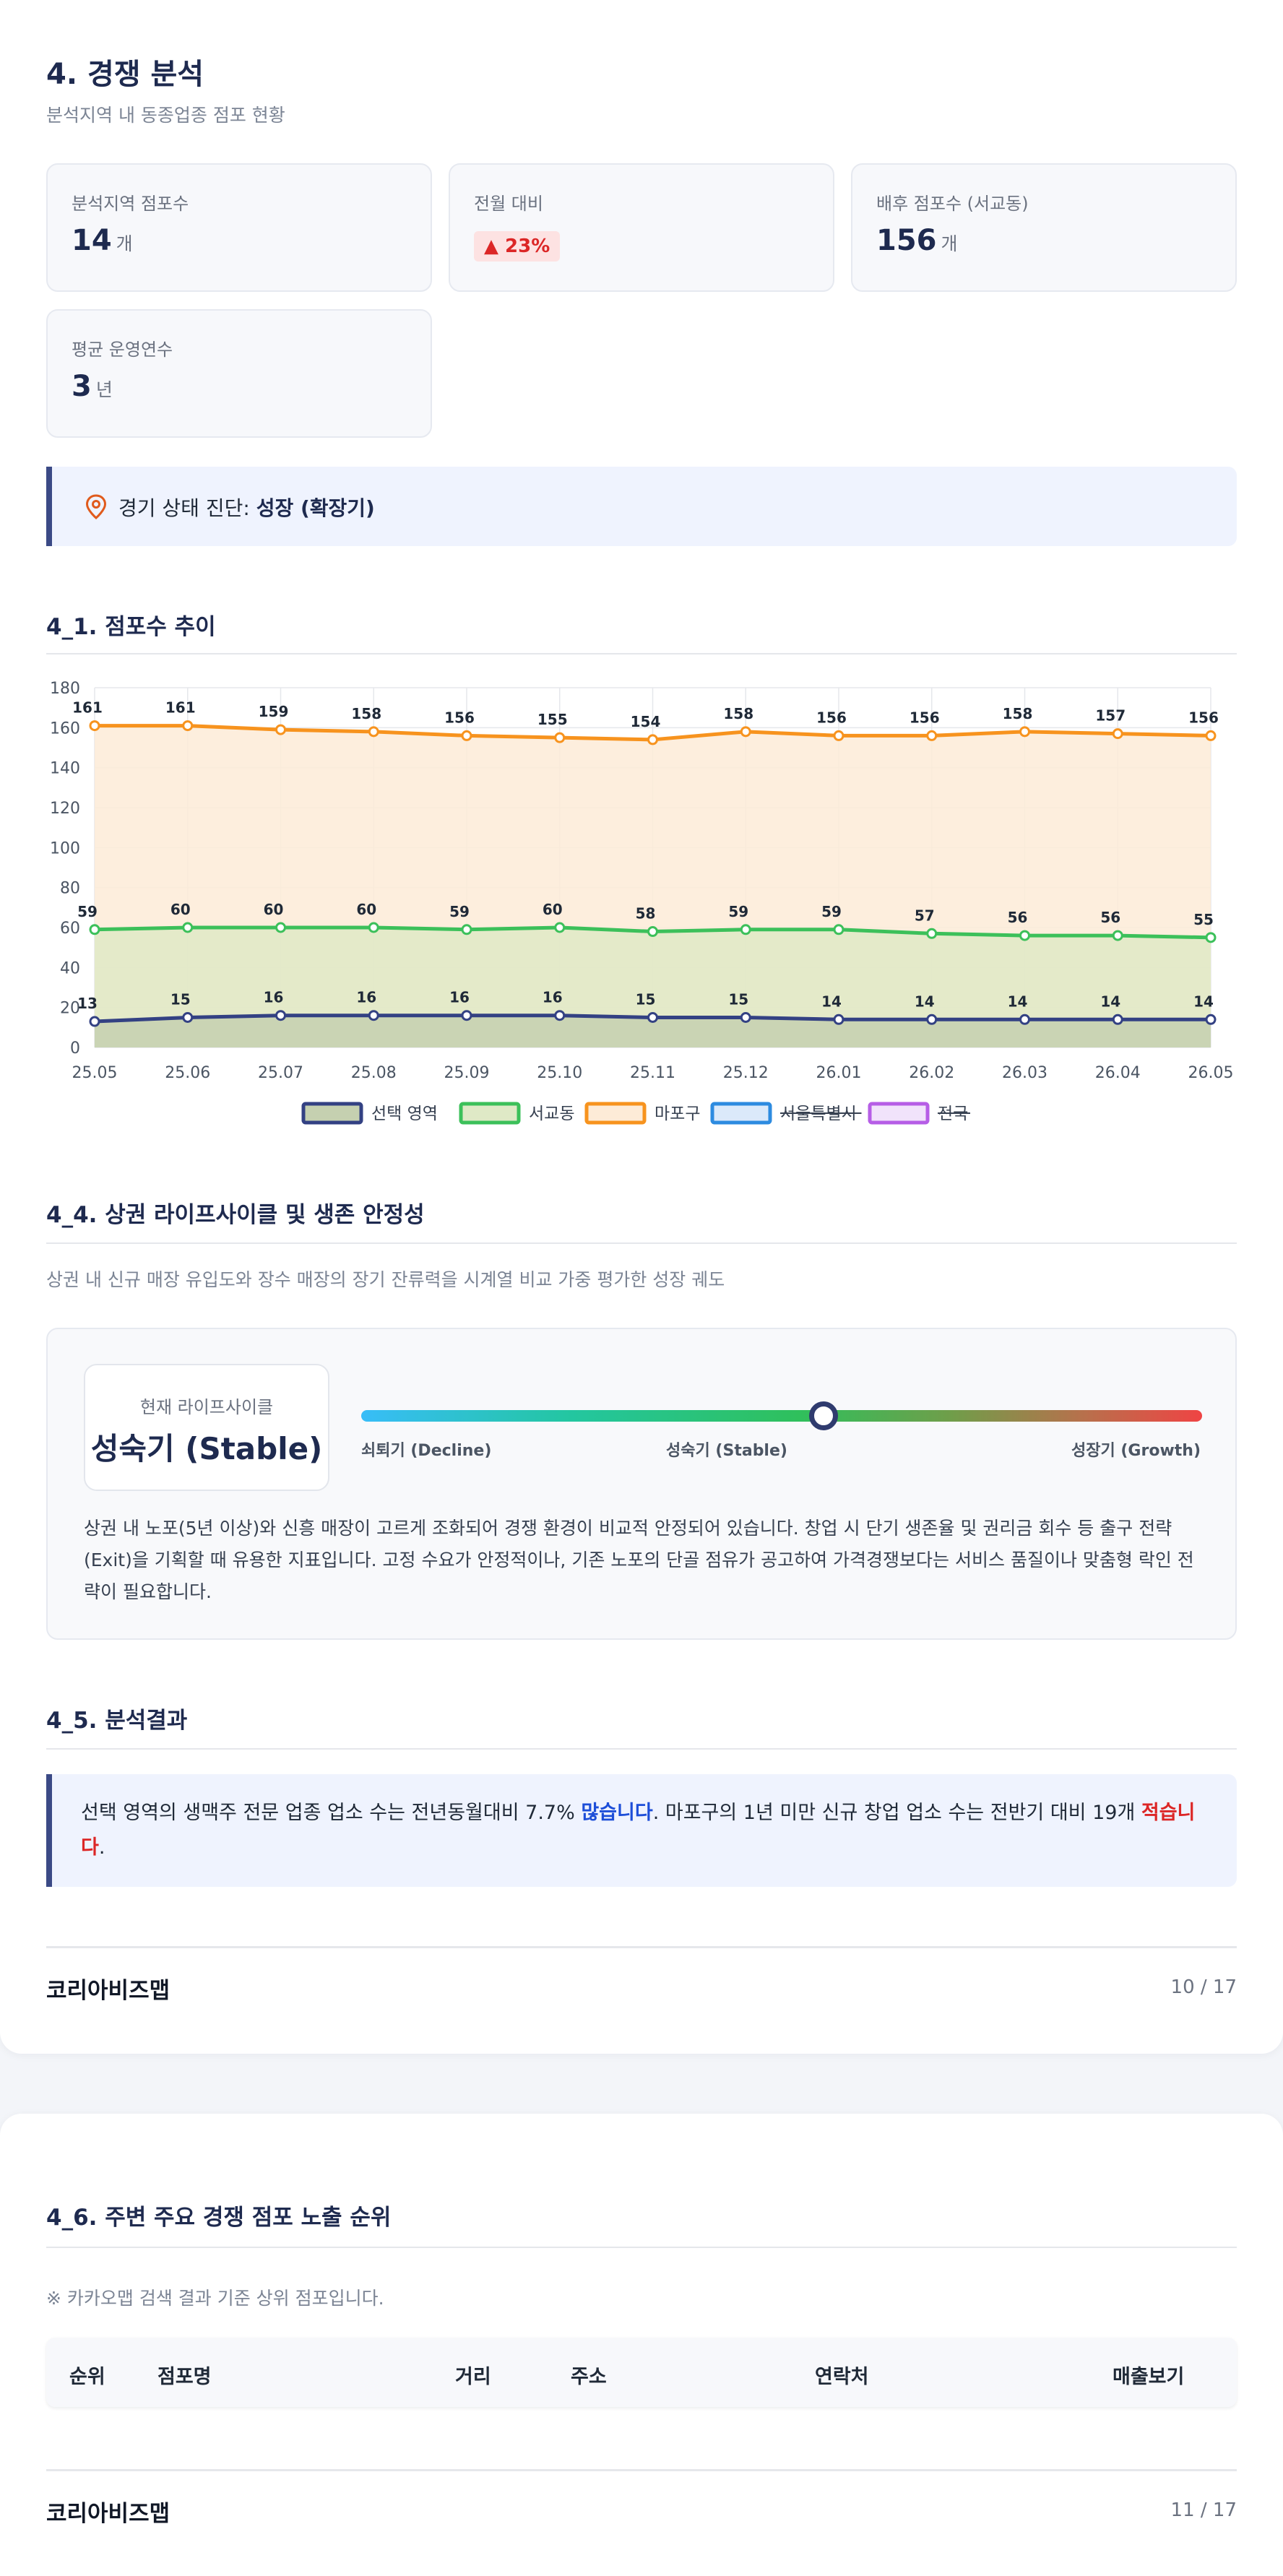 This screenshot has height=2576, width=1283. I want to click on stat-unit: 개, so click(949, 243).